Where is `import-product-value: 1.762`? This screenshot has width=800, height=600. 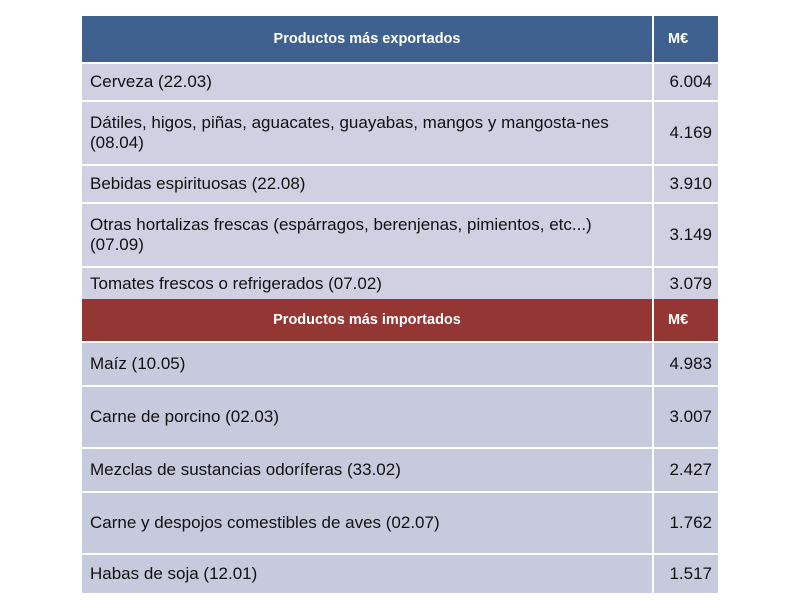
import-product-value: 1.762 is located at coordinates (686, 522).